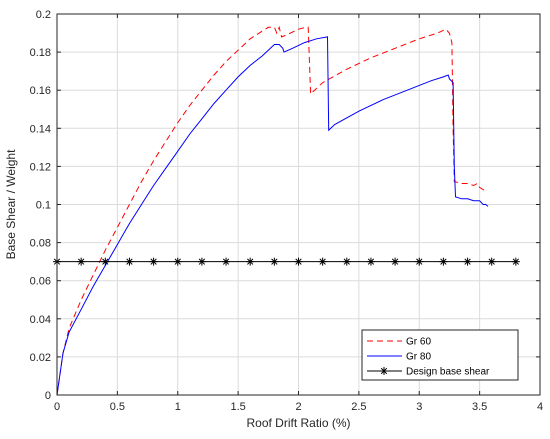 This screenshot has width=550, height=439. I want to click on x-tick-label: 1.5, so click(237, 407).